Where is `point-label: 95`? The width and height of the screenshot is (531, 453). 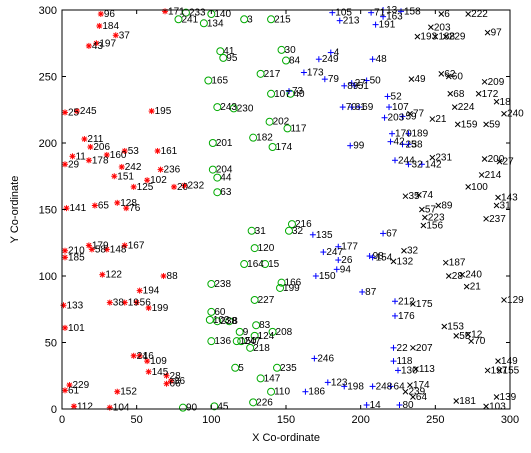
point-label: 95 is located at coordinates (232, 58).